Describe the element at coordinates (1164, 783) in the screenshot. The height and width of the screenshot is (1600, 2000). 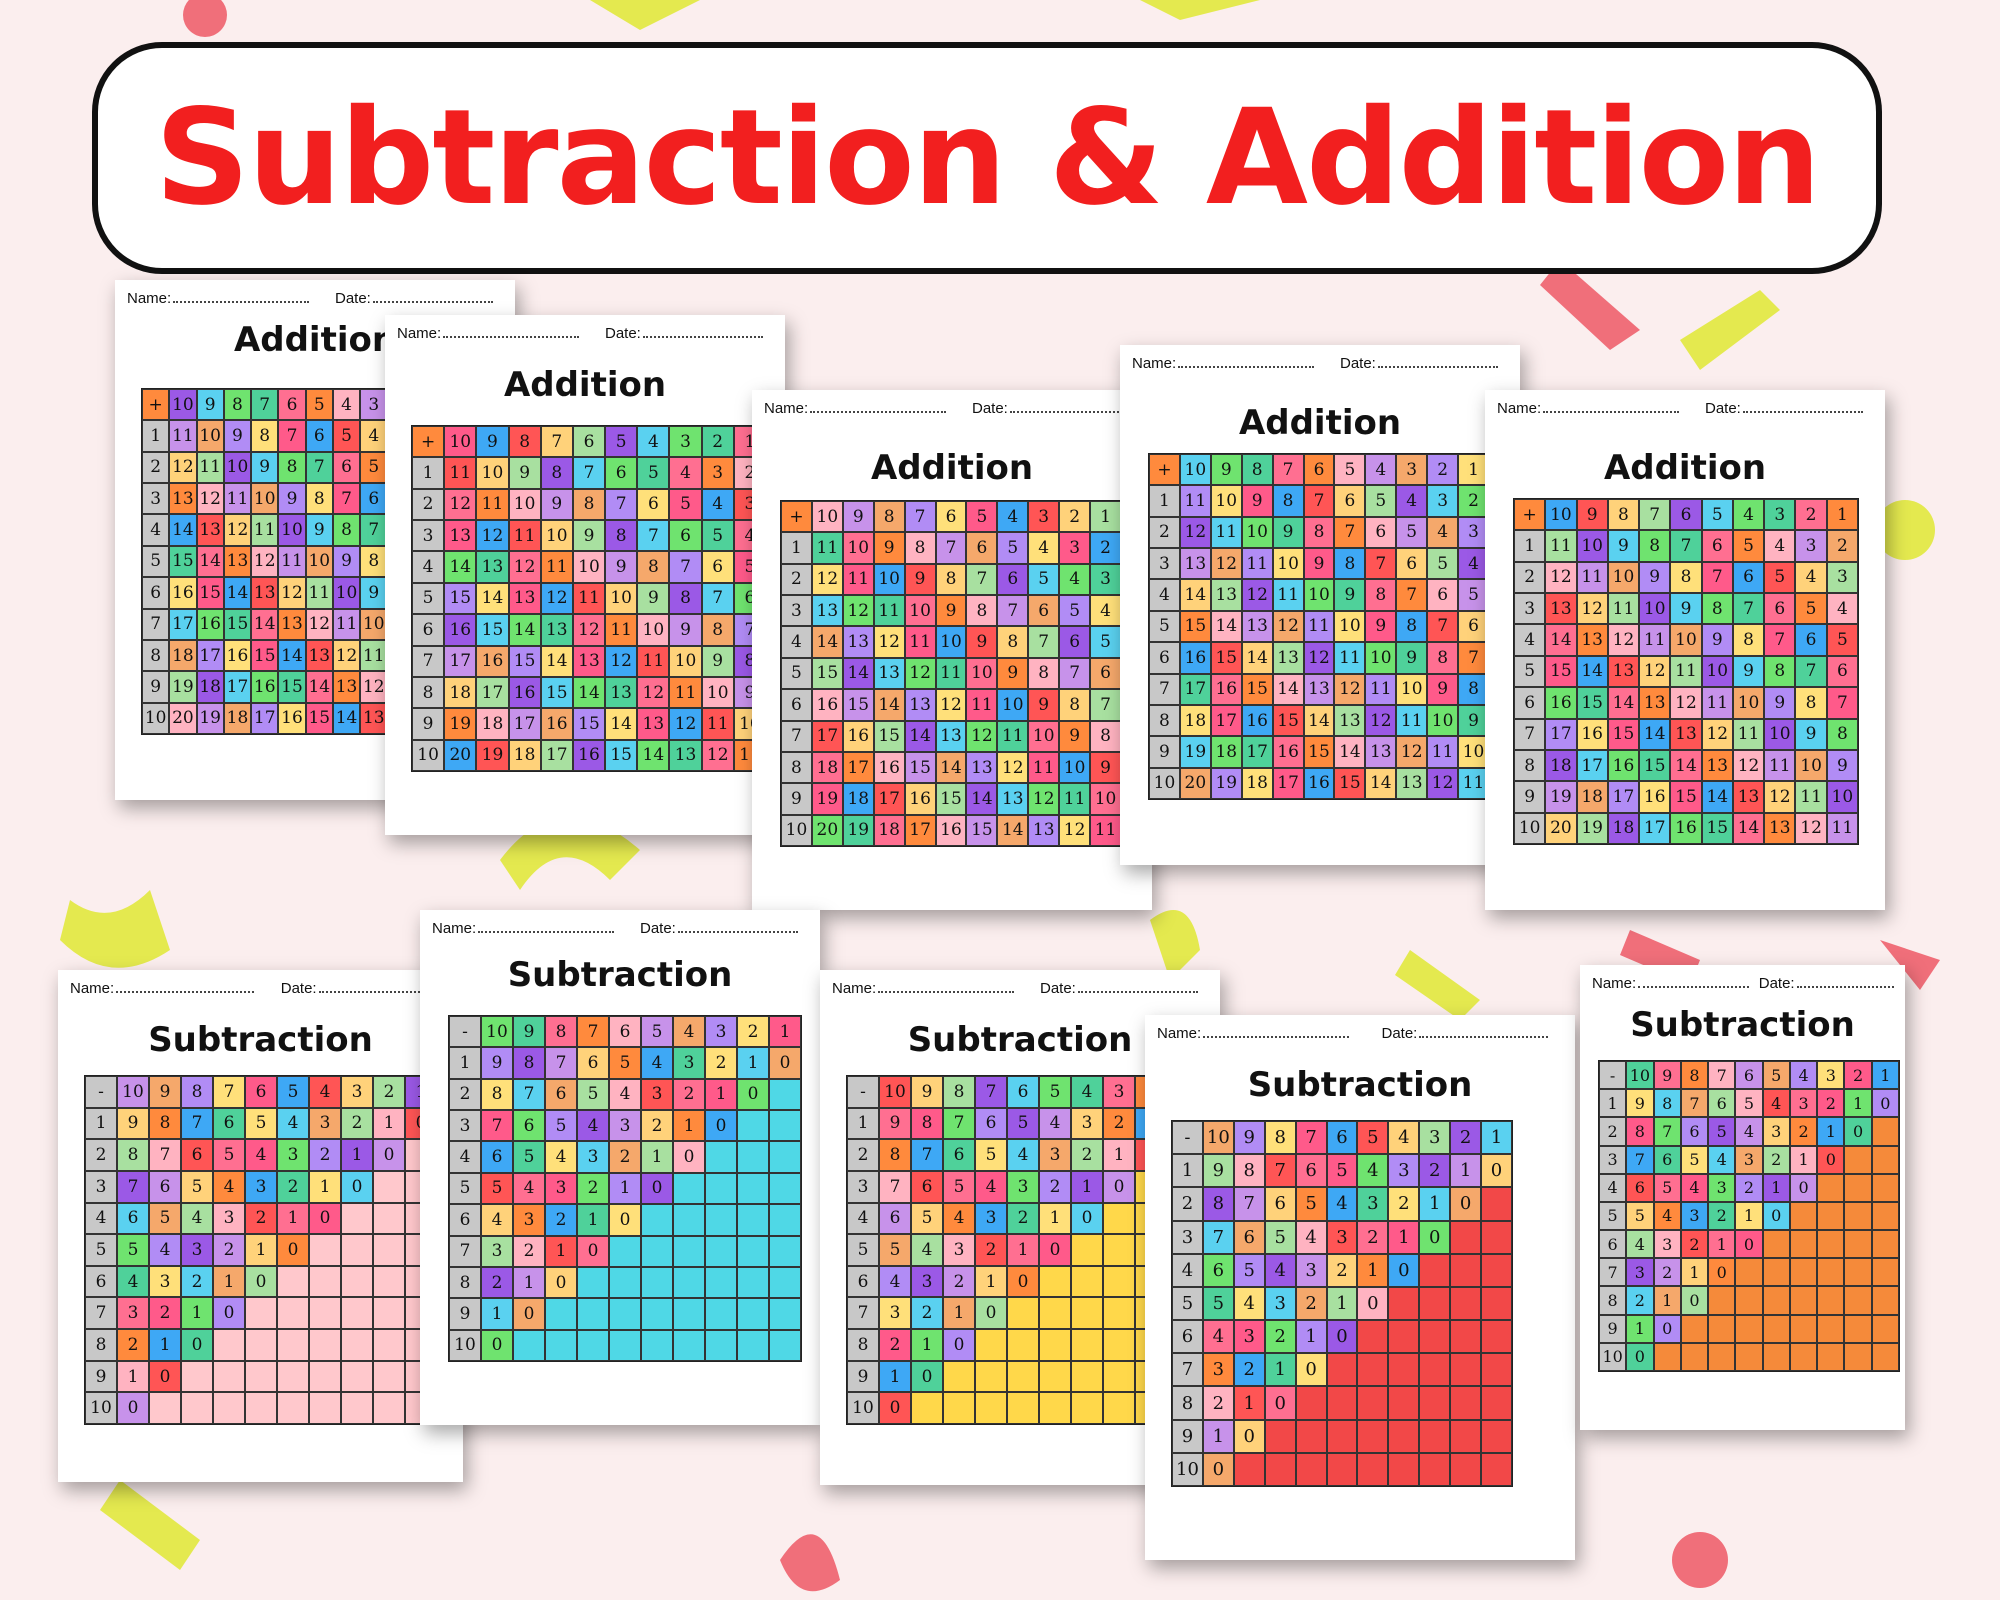
I see `row-header: 10` at that location.